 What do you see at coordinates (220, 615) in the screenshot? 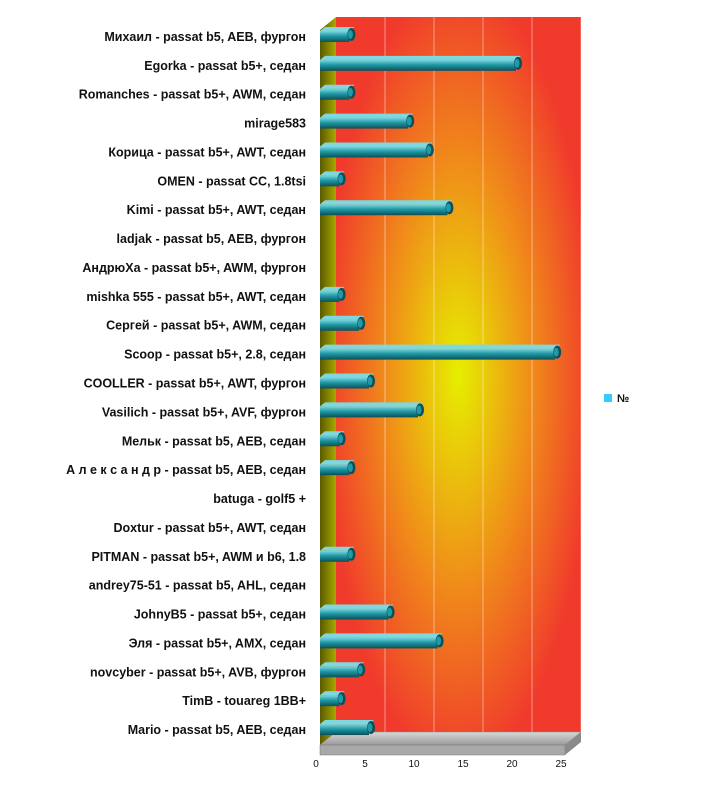
I see `category-label: JohnyB5 - passat b5+, седан` at bounding box center [220, 615].